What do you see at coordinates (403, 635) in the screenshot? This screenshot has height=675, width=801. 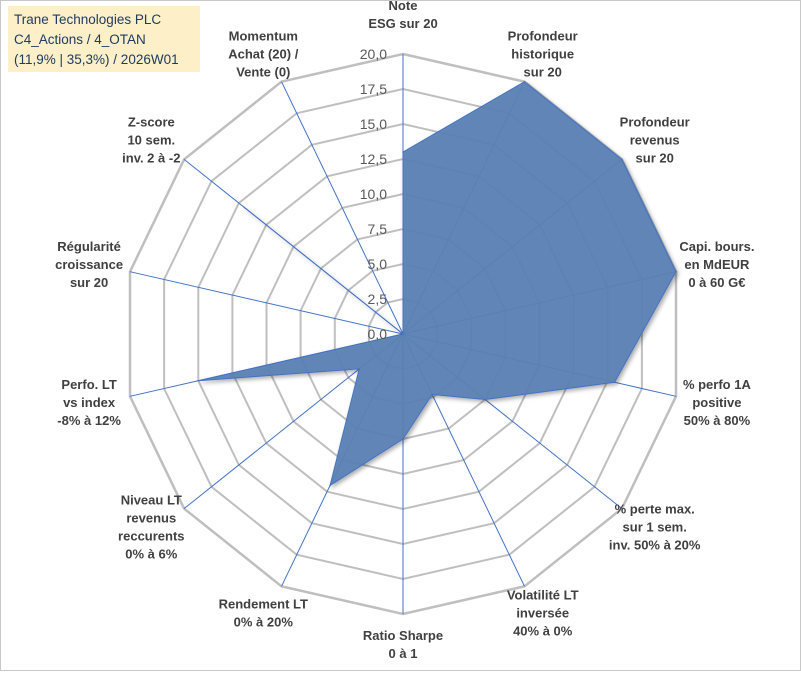 I see `category-label-line: Ratio Sharpe` at bounding box center [403, 635].